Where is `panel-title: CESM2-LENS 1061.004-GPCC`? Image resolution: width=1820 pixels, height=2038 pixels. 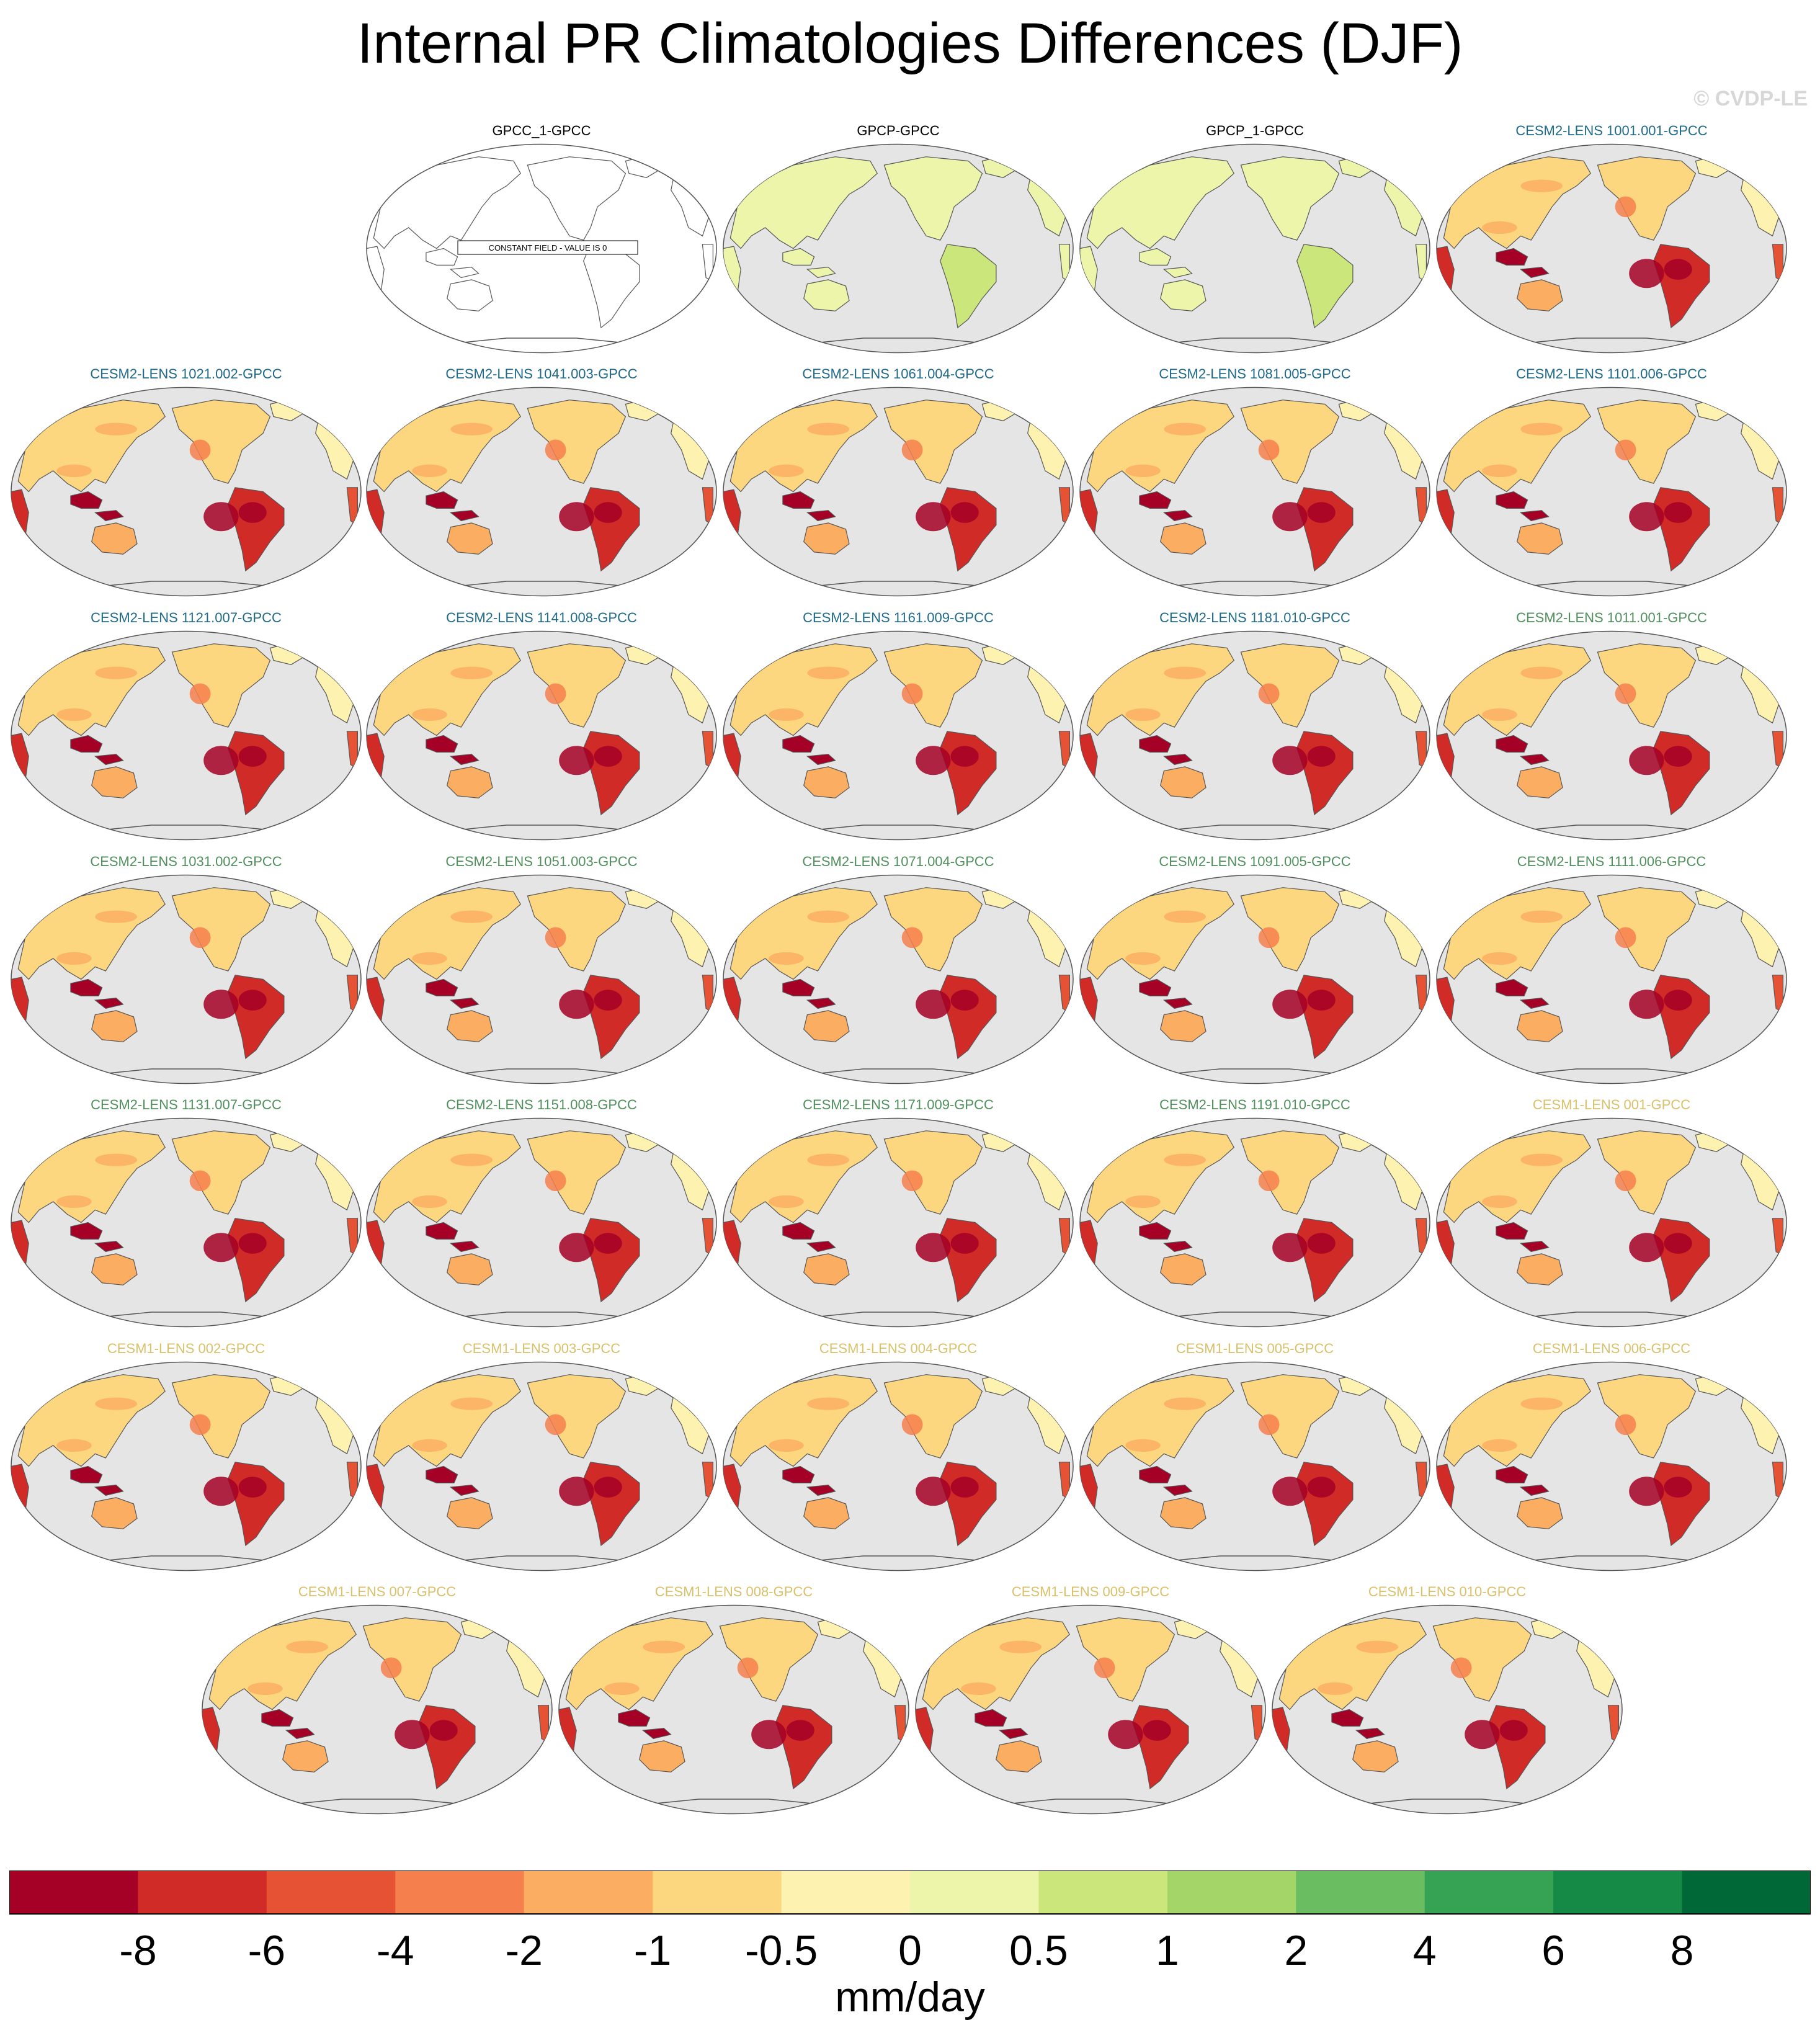 panel-title: CESM2-LENS 1061.004-GPCC is located at coordinates (898, 374).